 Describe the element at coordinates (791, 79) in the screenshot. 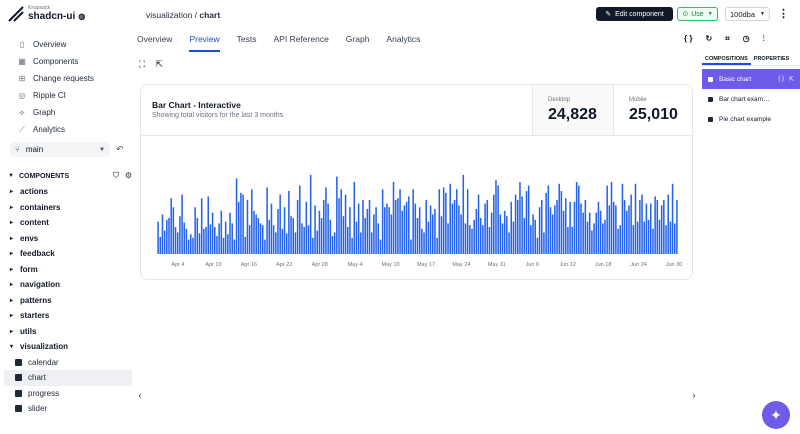

I see `open-external-icon: ⇱` at that location.